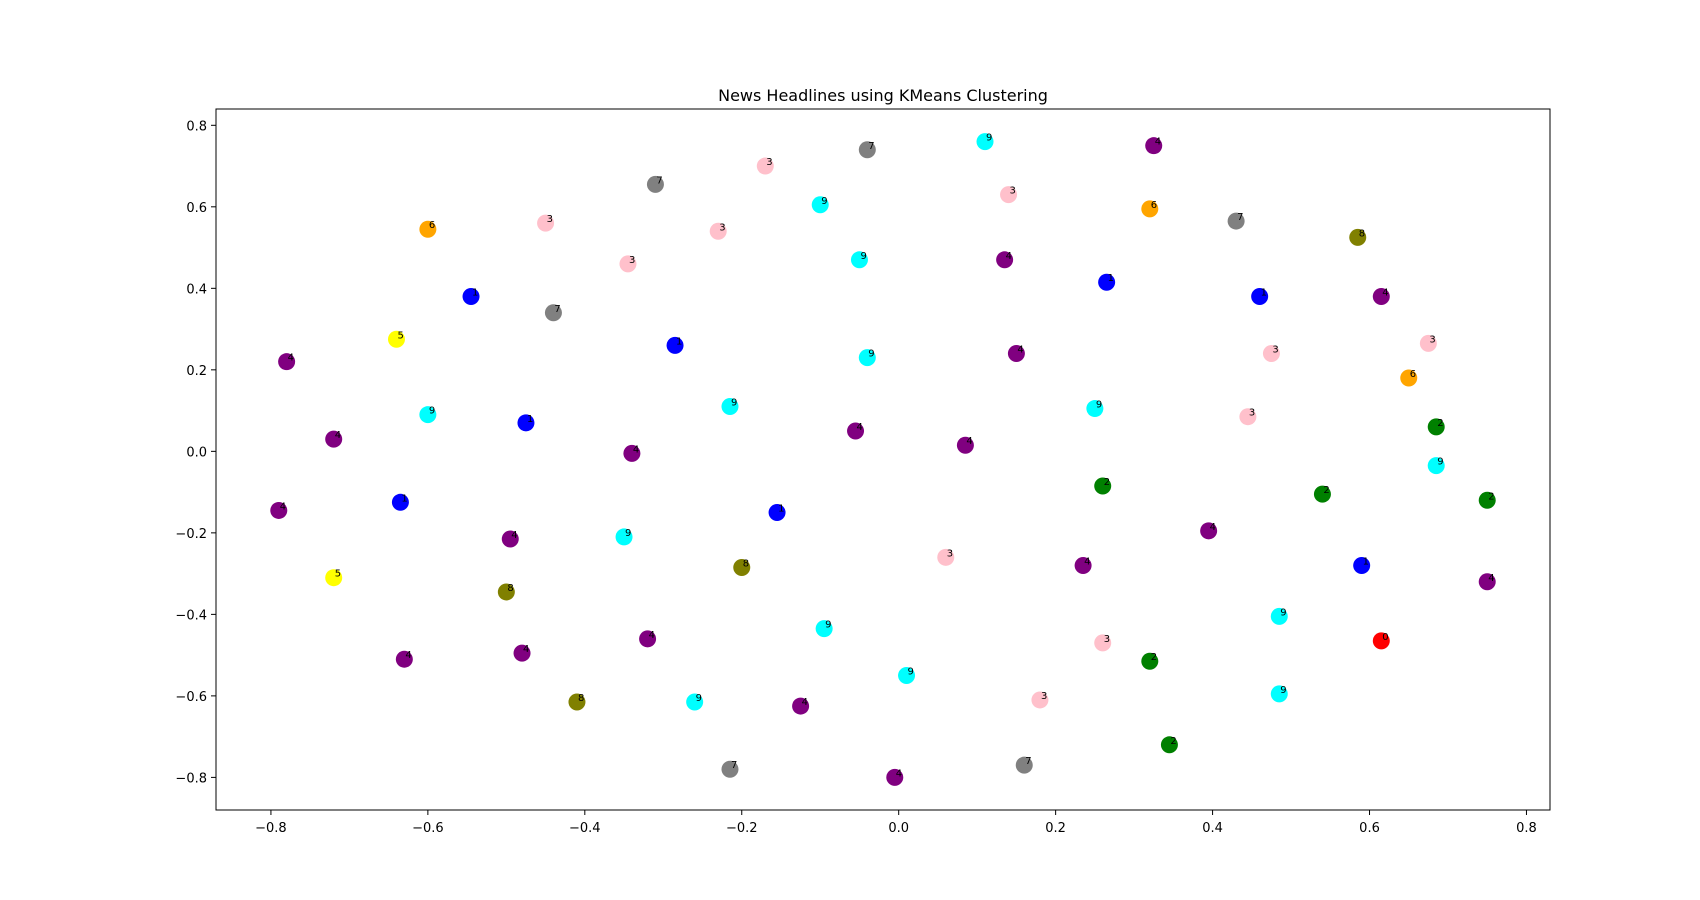 This screenshot has width=1700, height=900. Describe the element at coordinates (196, 371) in the screenshot. I see `y-tick-label: 0.2` at that location.